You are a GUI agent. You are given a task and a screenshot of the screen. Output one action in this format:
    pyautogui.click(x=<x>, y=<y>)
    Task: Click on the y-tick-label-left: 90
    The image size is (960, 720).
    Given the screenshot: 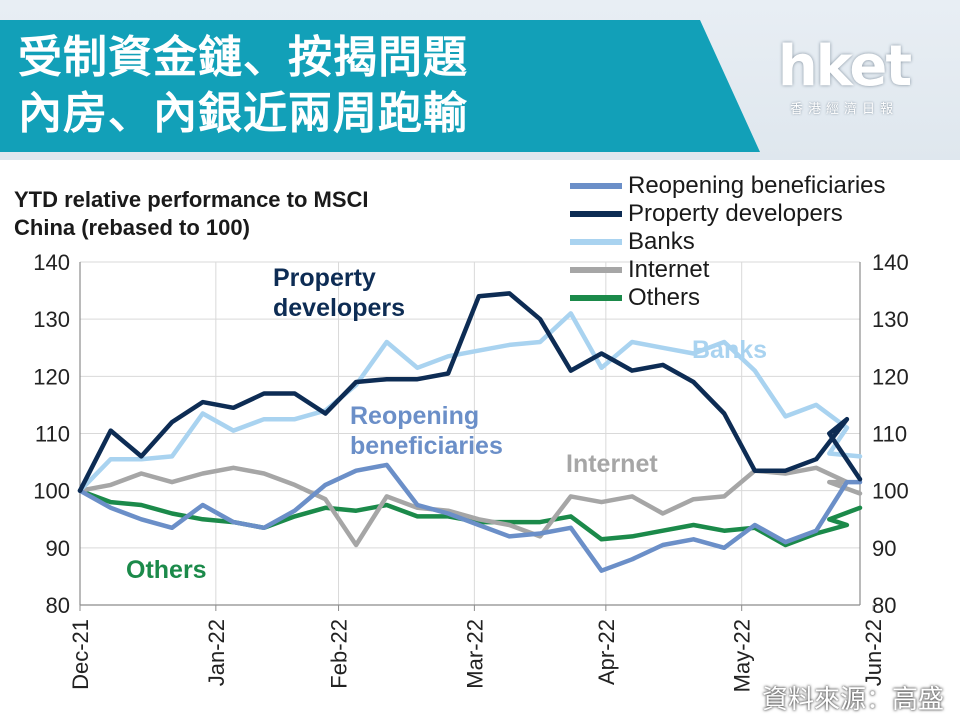 What is the action you would take?
    pyautogui.click(x=58, y=548)
    